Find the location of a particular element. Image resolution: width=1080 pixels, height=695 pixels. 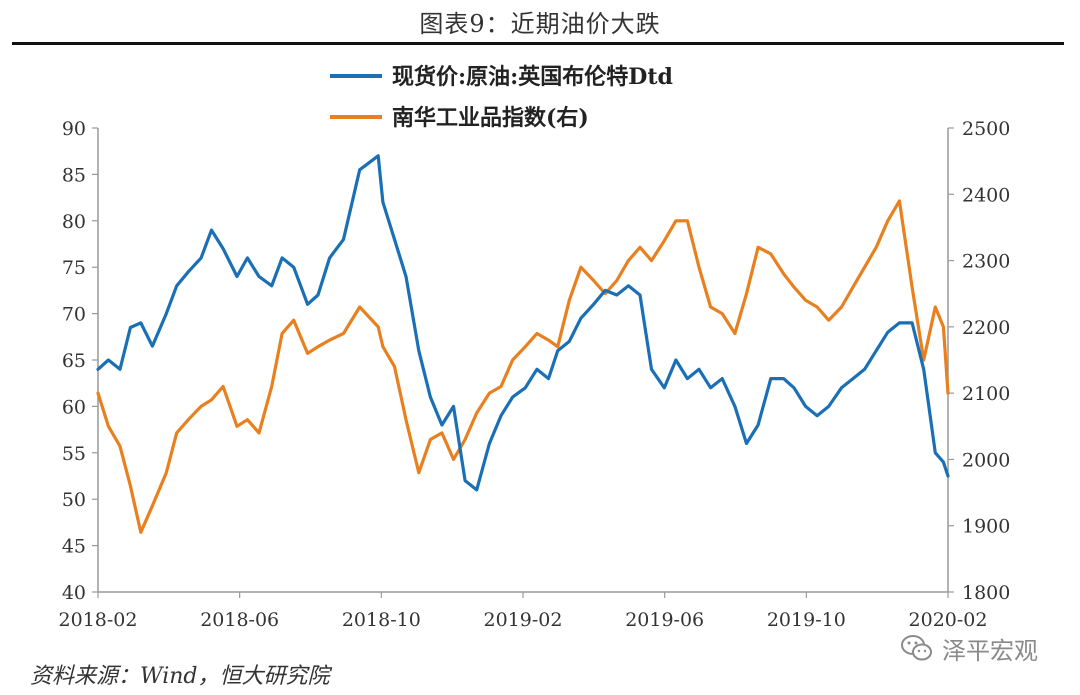

x-tick-label: 2018-06 is located at coordinates (239, 620).